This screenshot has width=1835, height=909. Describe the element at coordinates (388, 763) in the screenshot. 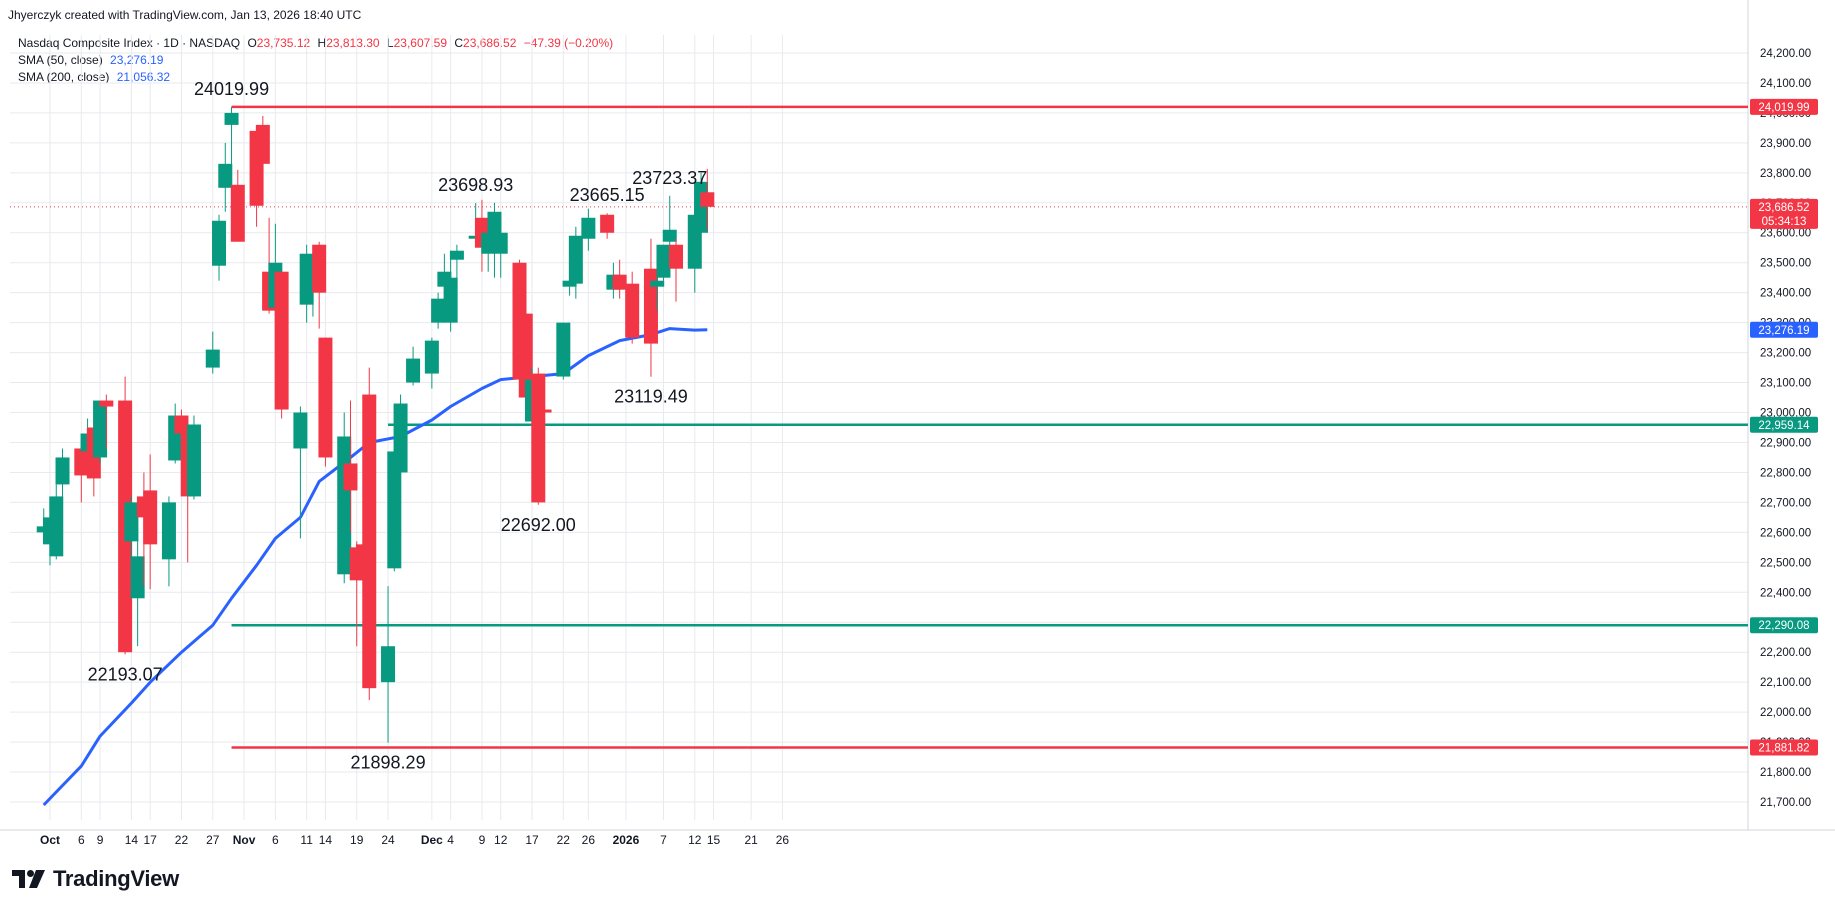

I see `price-annotation: 21898.29` at that location.